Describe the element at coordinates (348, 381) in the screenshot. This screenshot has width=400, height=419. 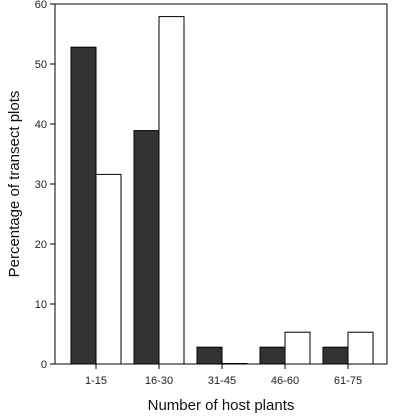
I see `x-tick-label: 61-75` at that location.